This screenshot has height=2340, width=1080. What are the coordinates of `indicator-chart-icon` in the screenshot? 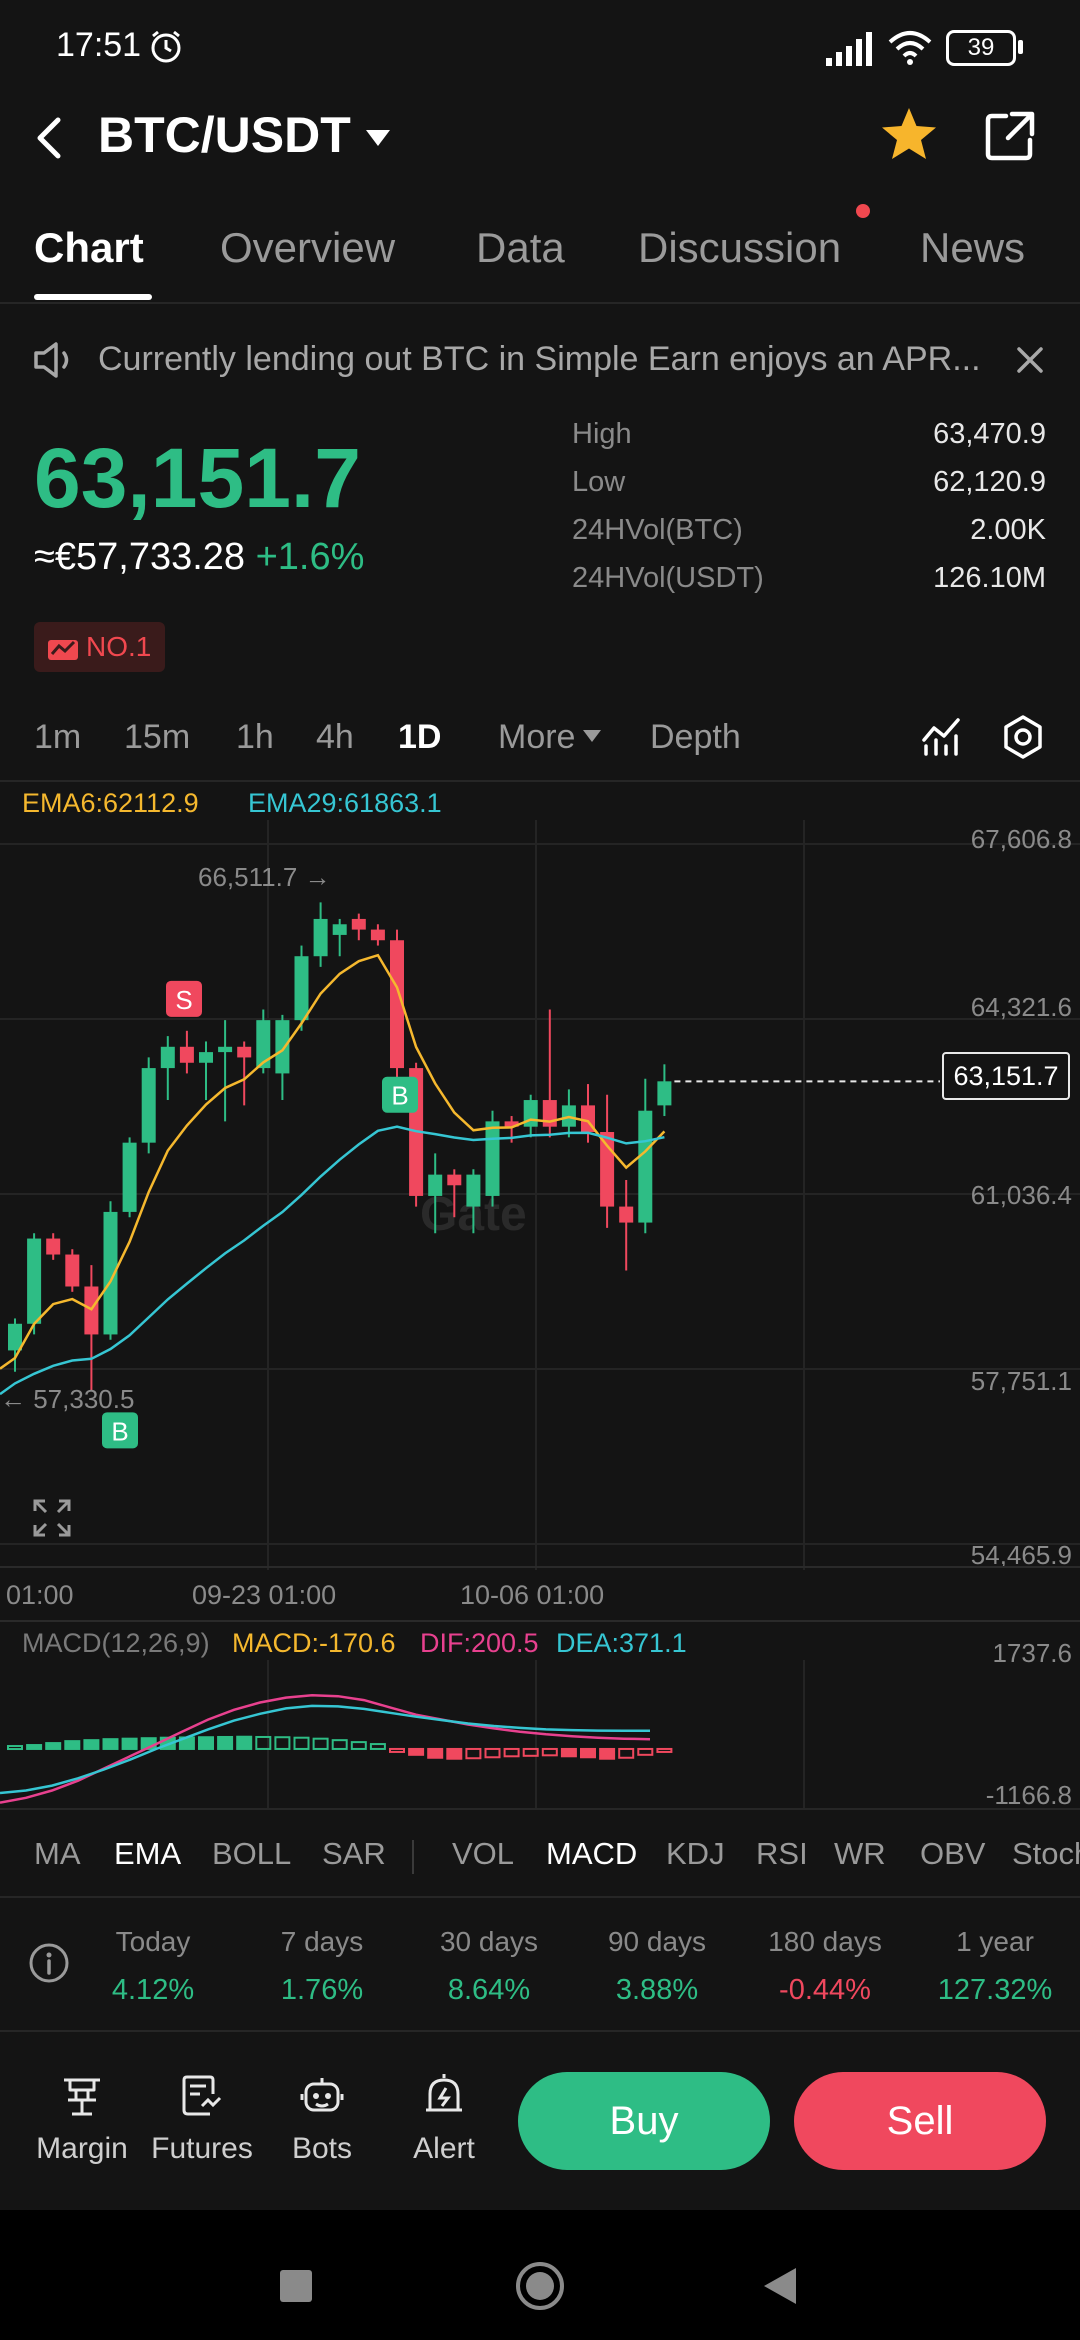 It's located at (941, 735).